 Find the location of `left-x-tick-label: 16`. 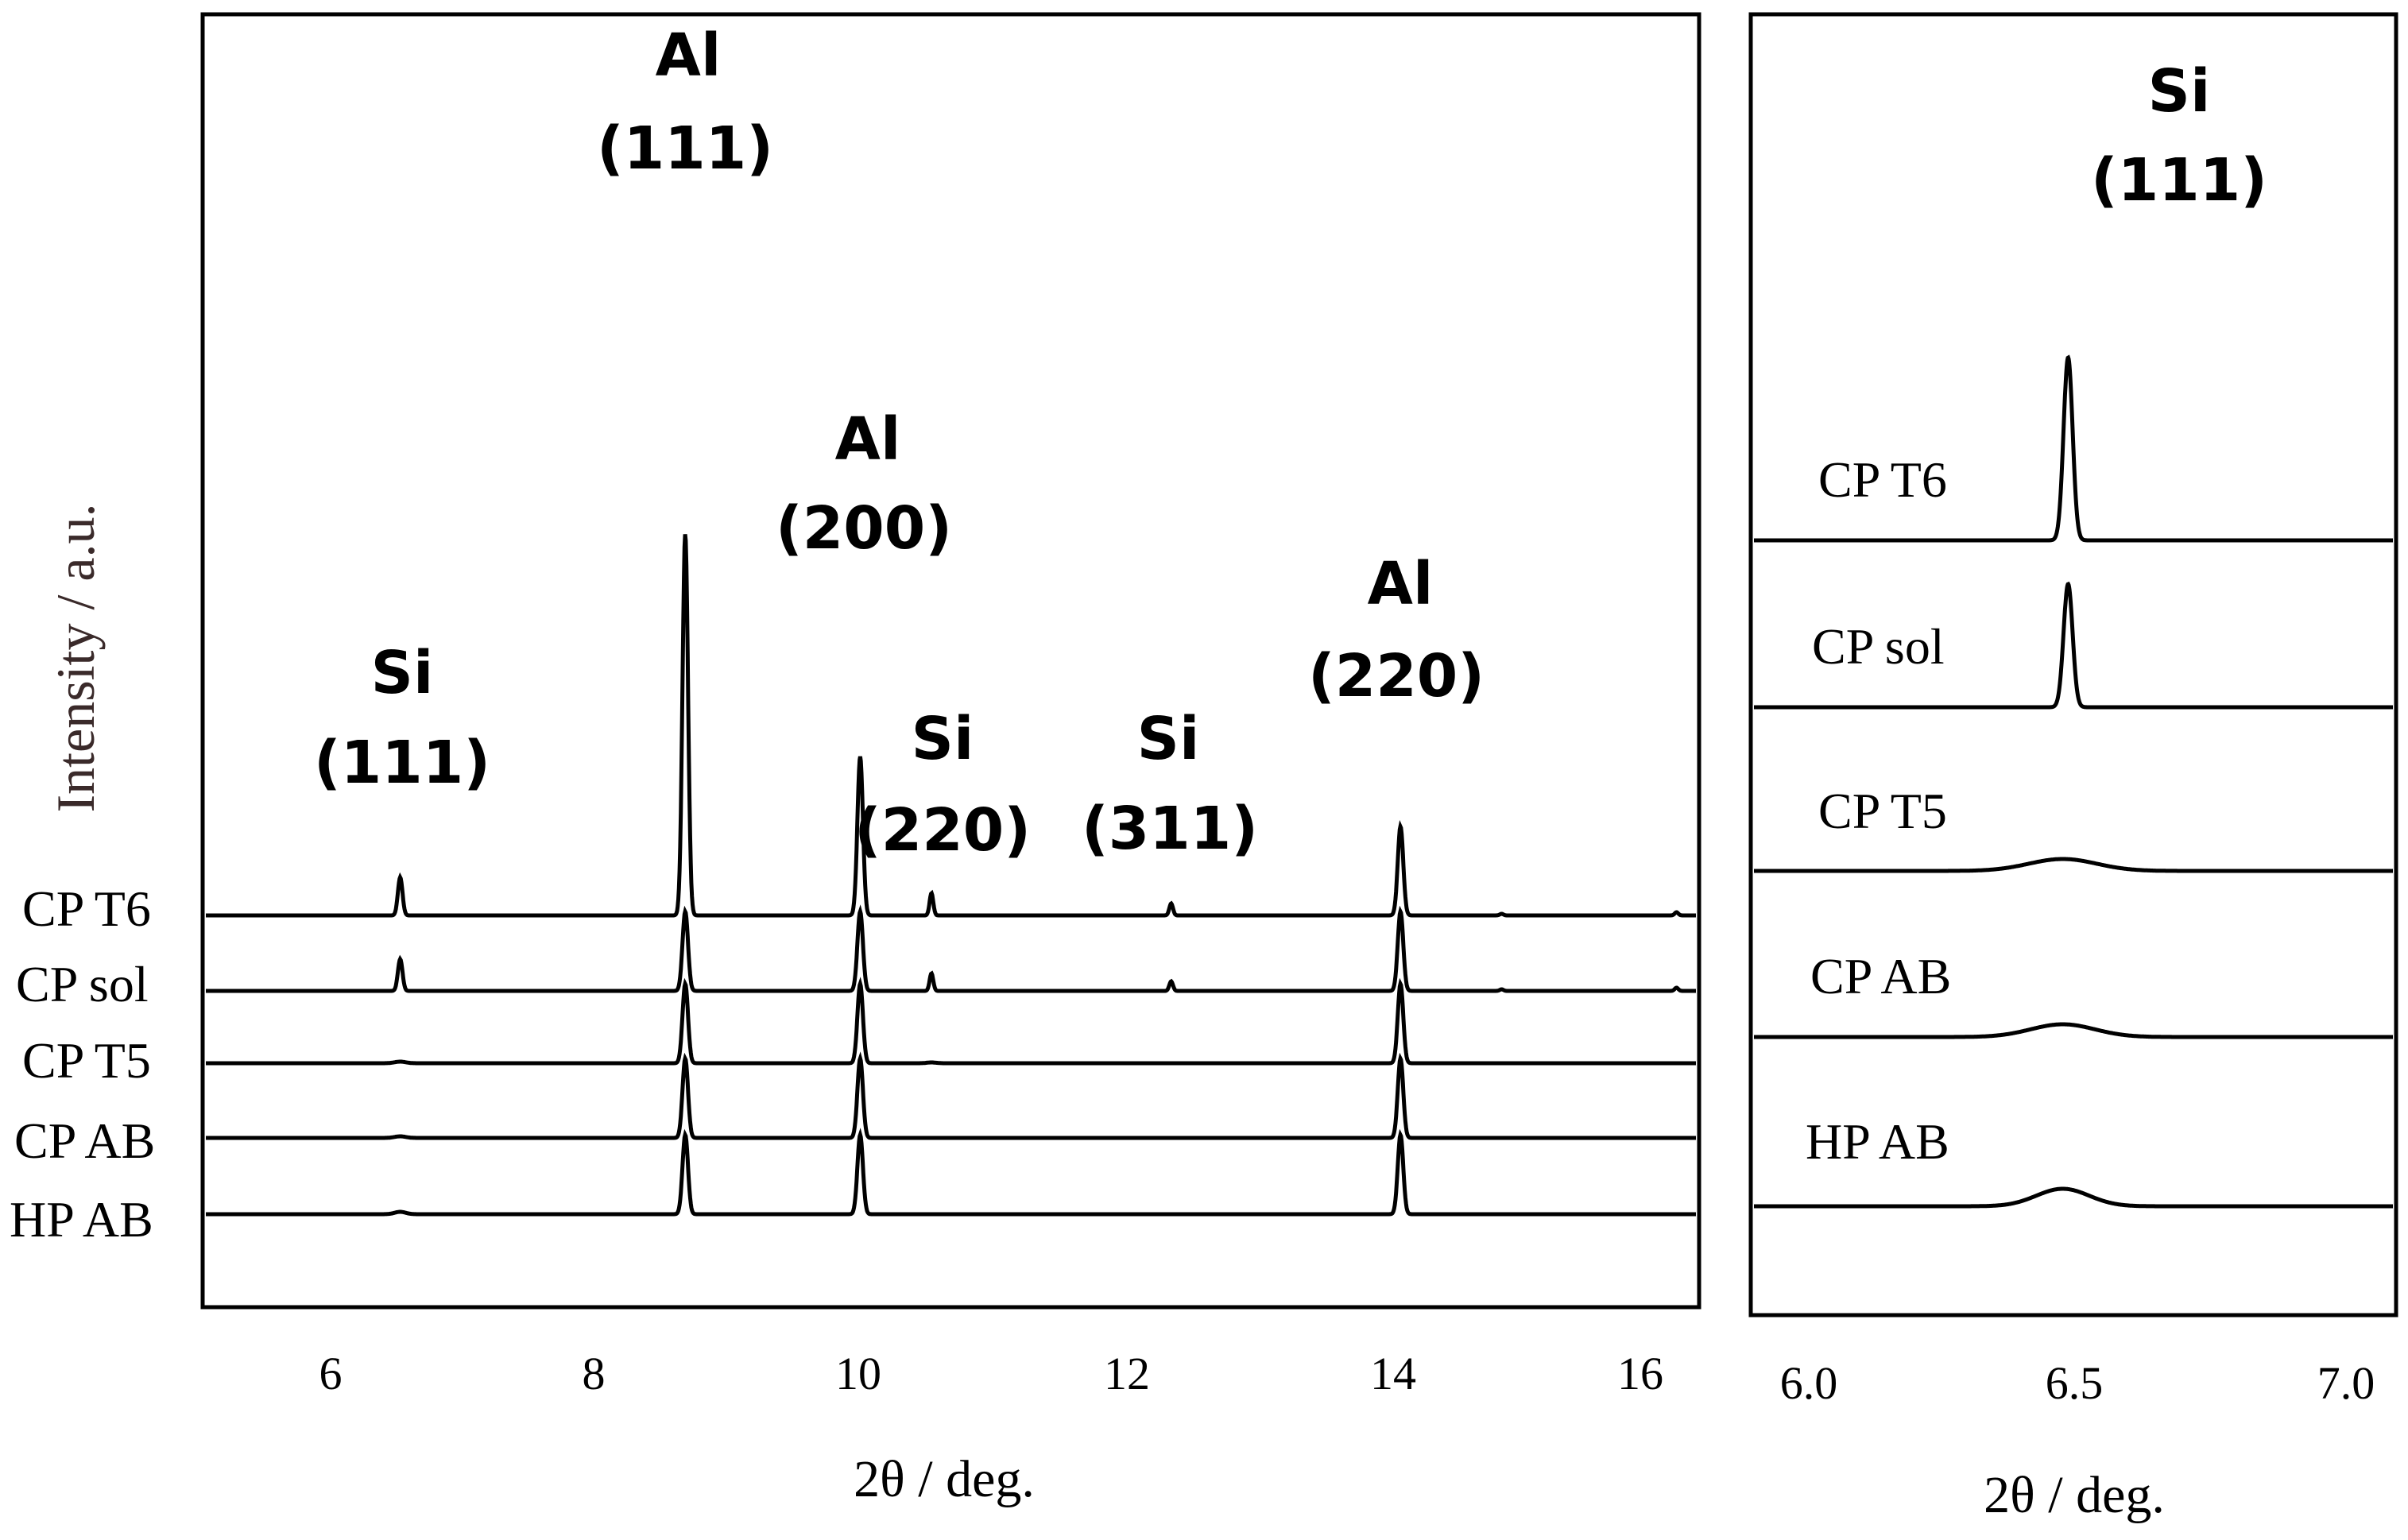

left-x-tick-label: 16 is located at coordinates (1640, 1374).